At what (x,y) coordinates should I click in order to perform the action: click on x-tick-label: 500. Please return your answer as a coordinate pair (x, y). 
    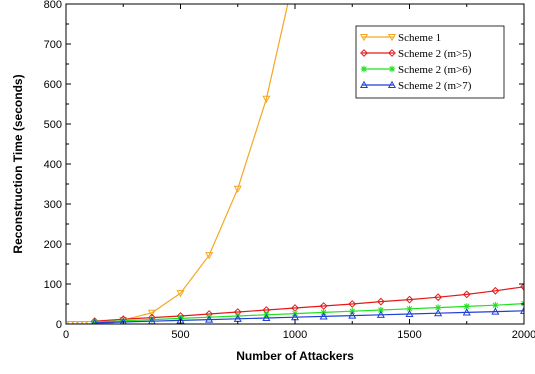
    Looking at the image, I should click on (180, 335).